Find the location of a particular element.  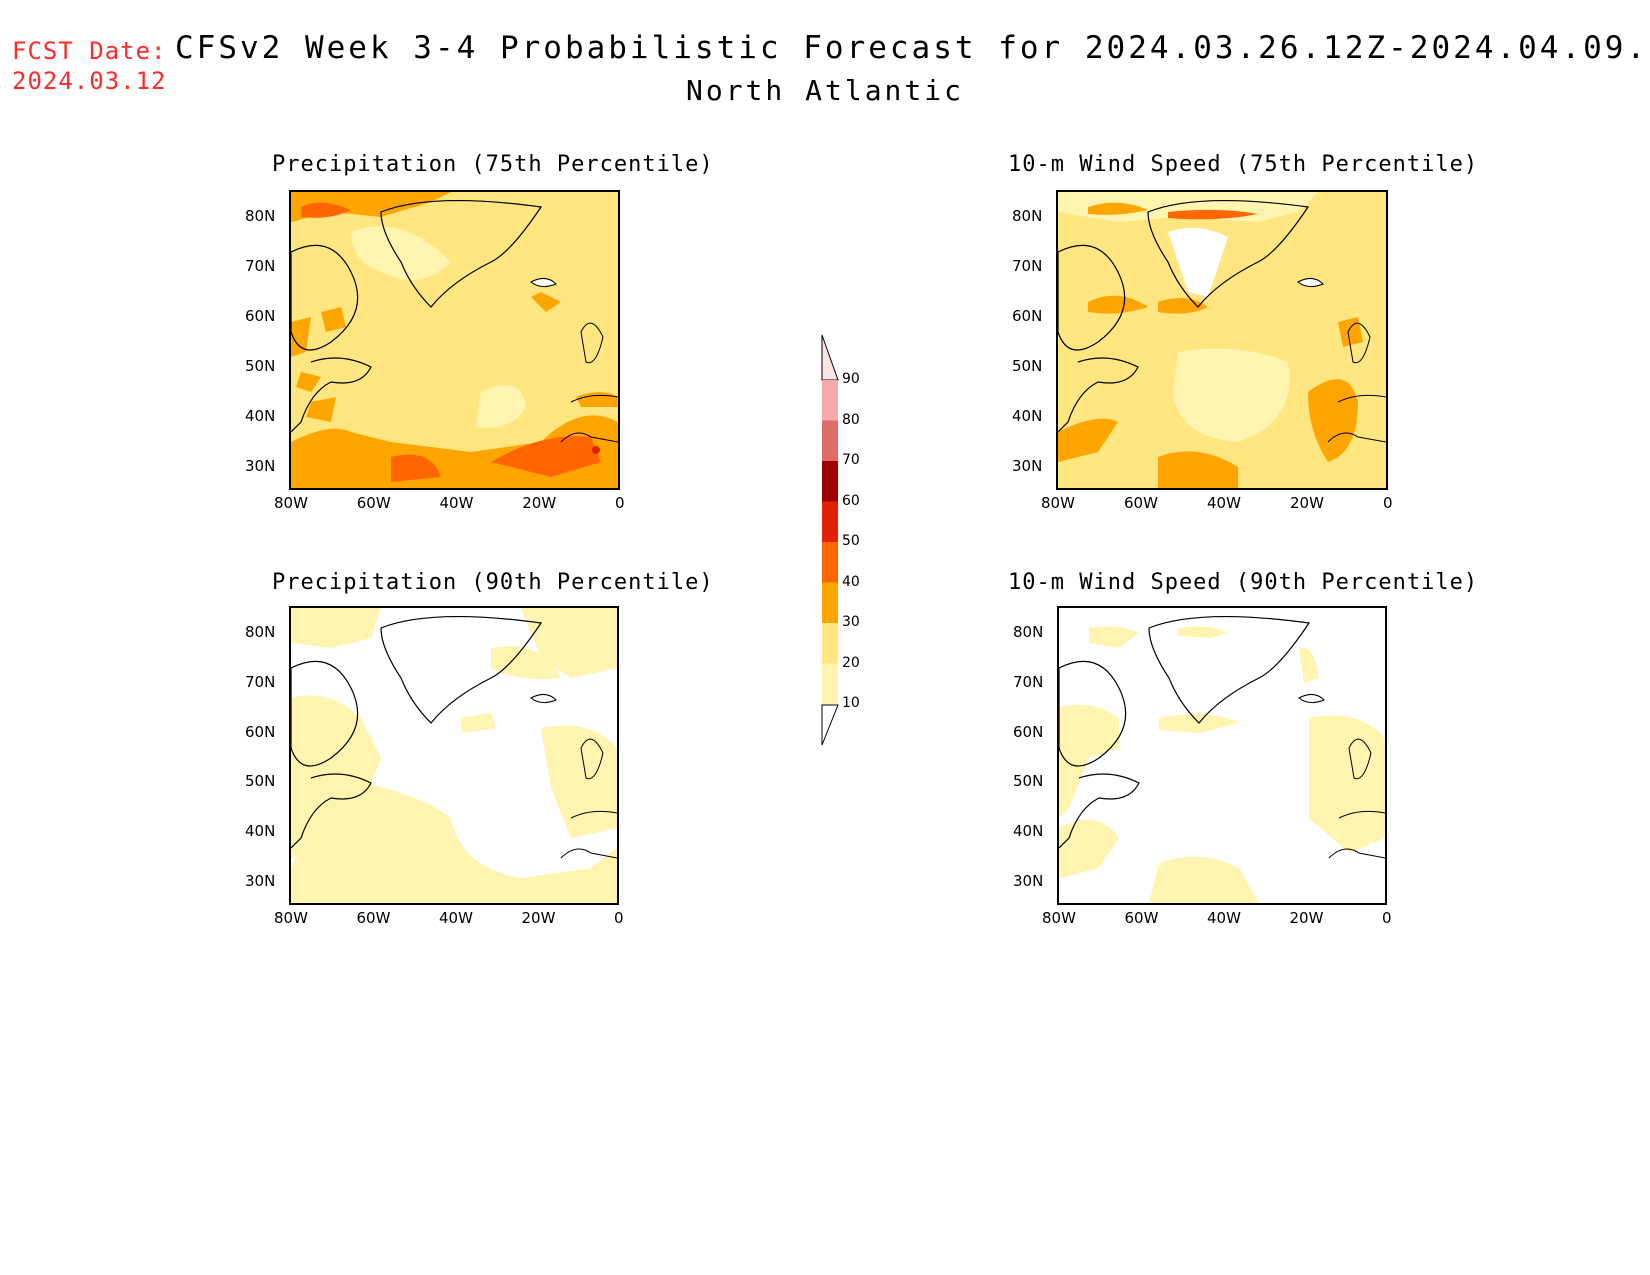

colorbar: 90 80 70 60 50 40 30 20 10 is located at coordinates (834, 546).